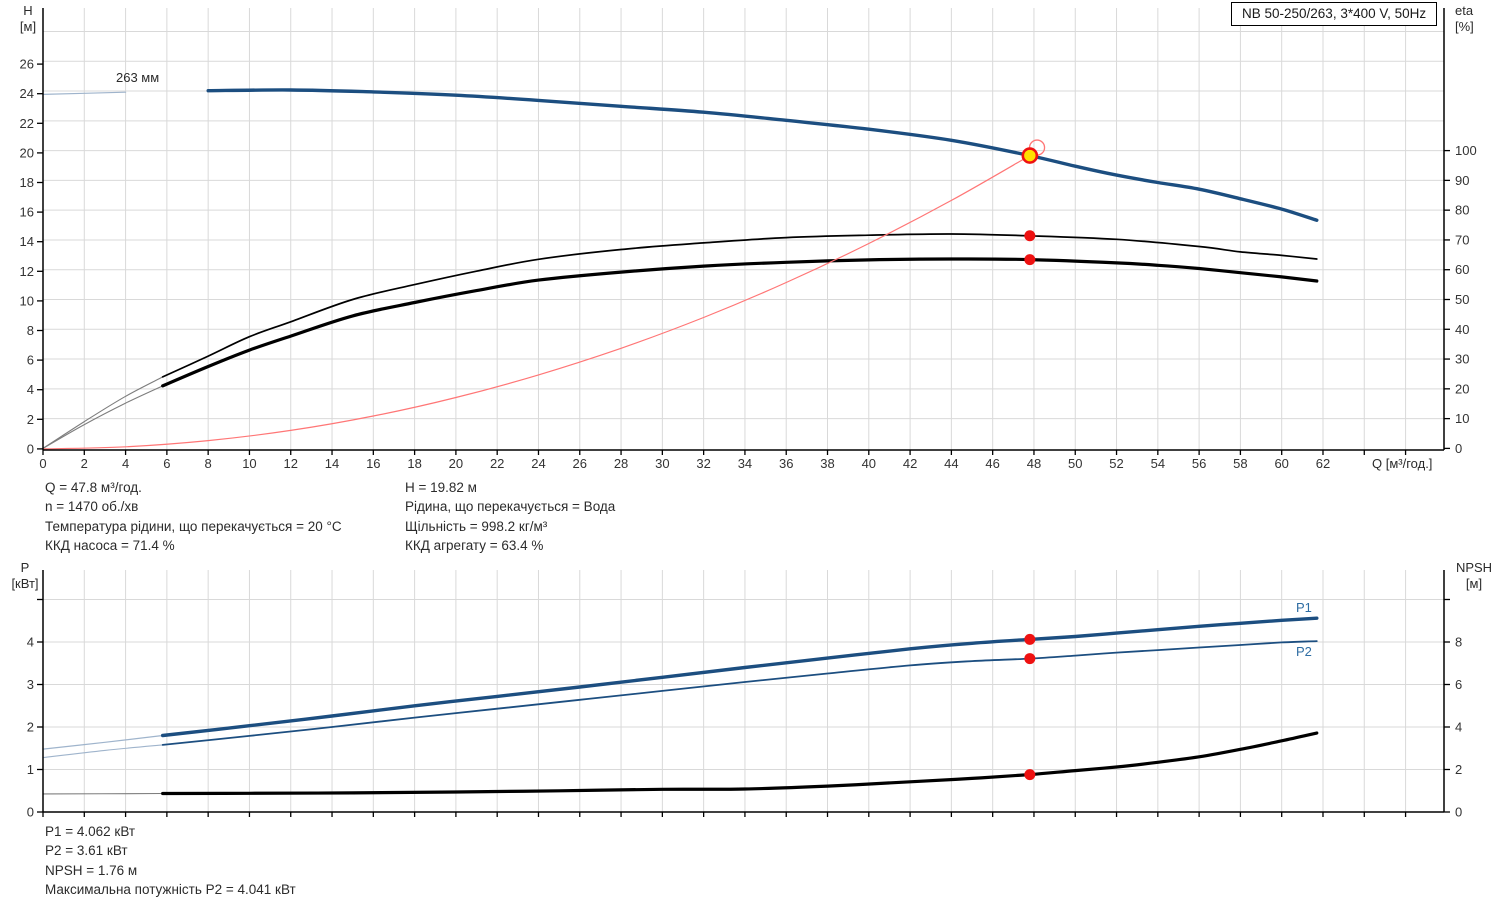 This screenshot has width=1500, height=903. I want to click on npsh-axis-unit-line2: [м], so click(1474, 583).